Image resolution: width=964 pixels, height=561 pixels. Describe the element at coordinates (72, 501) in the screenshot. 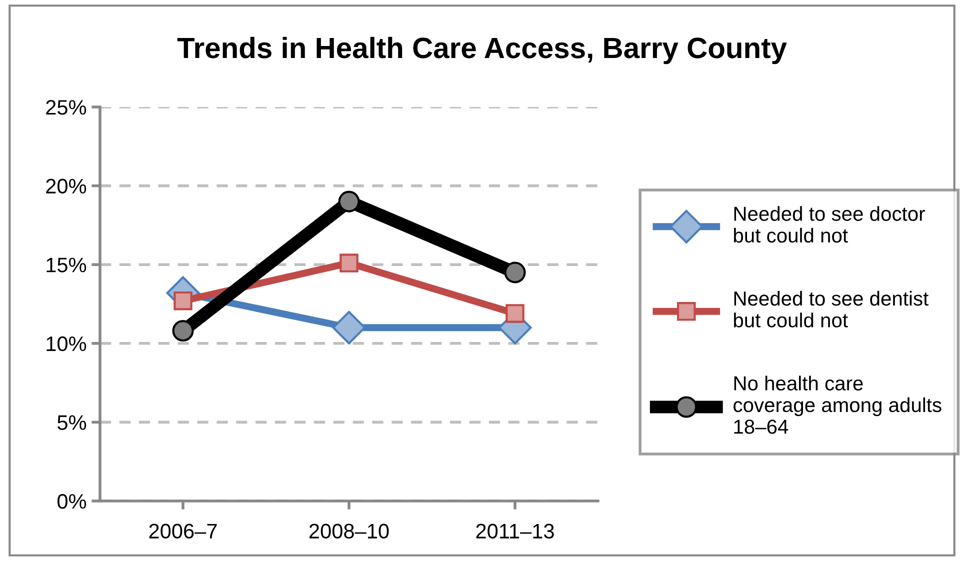

I see `y-tick-label: 0%` at that location.